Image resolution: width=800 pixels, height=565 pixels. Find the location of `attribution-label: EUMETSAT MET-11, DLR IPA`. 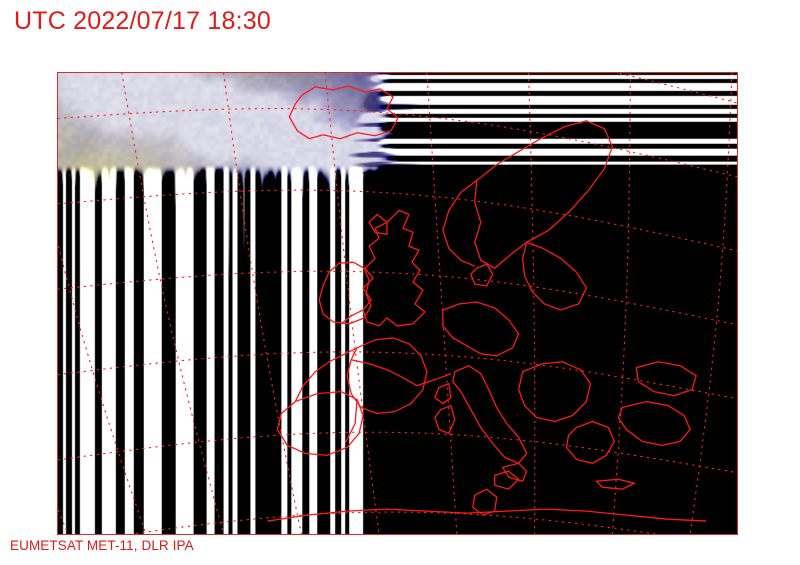

attribution-label: EUMETSAT MET-11, DLR IPA is located at coordinates (102, 545).